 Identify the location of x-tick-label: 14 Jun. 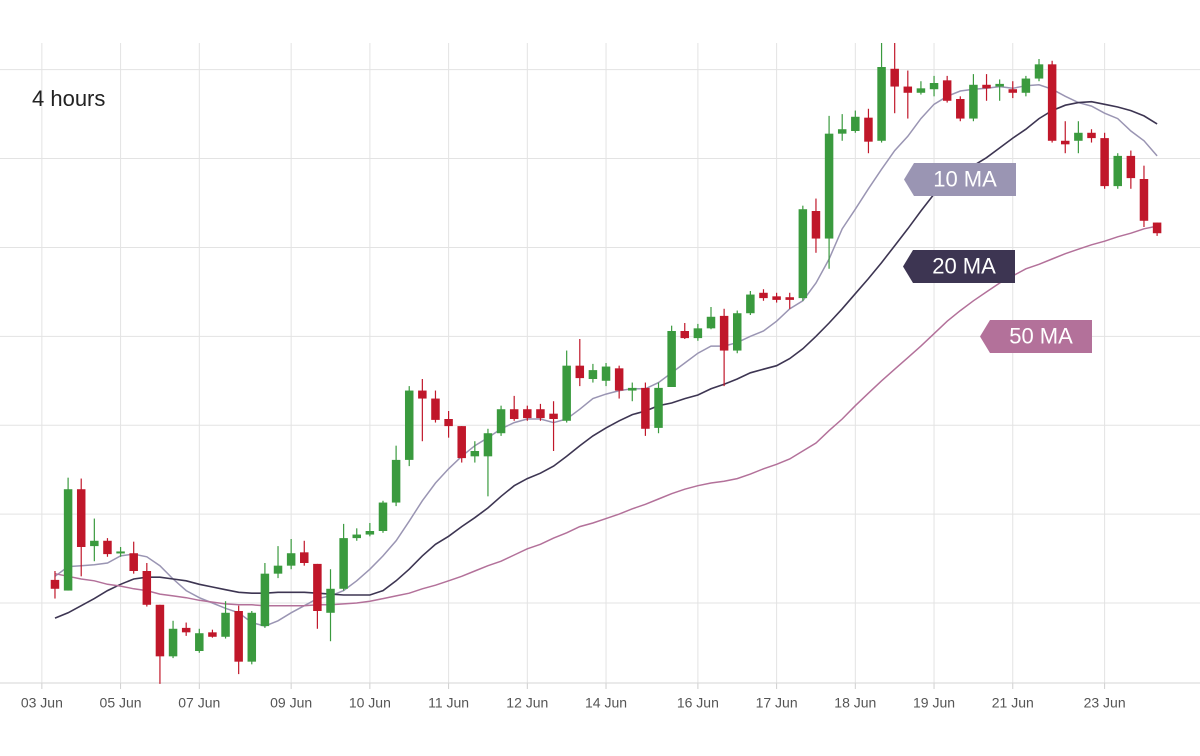
(606, 703).